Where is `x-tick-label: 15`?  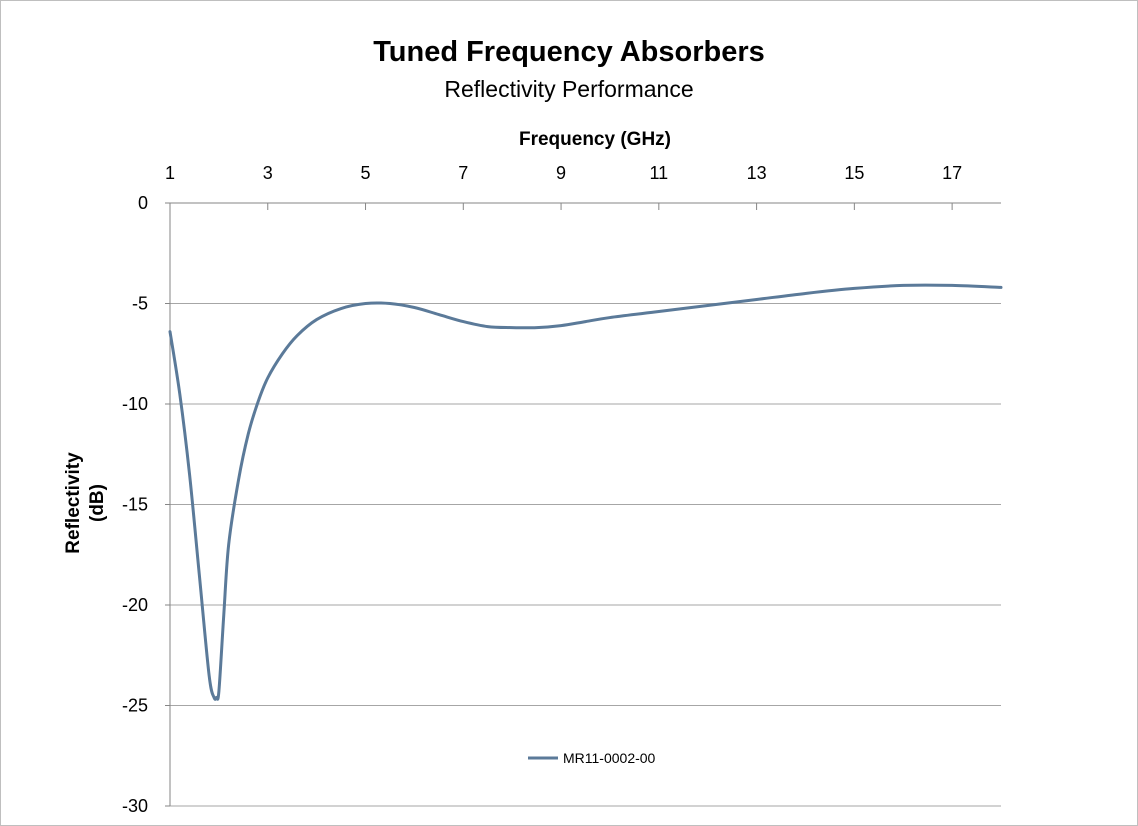
x-tick-label: 15 is located at coordinates (854, 173).